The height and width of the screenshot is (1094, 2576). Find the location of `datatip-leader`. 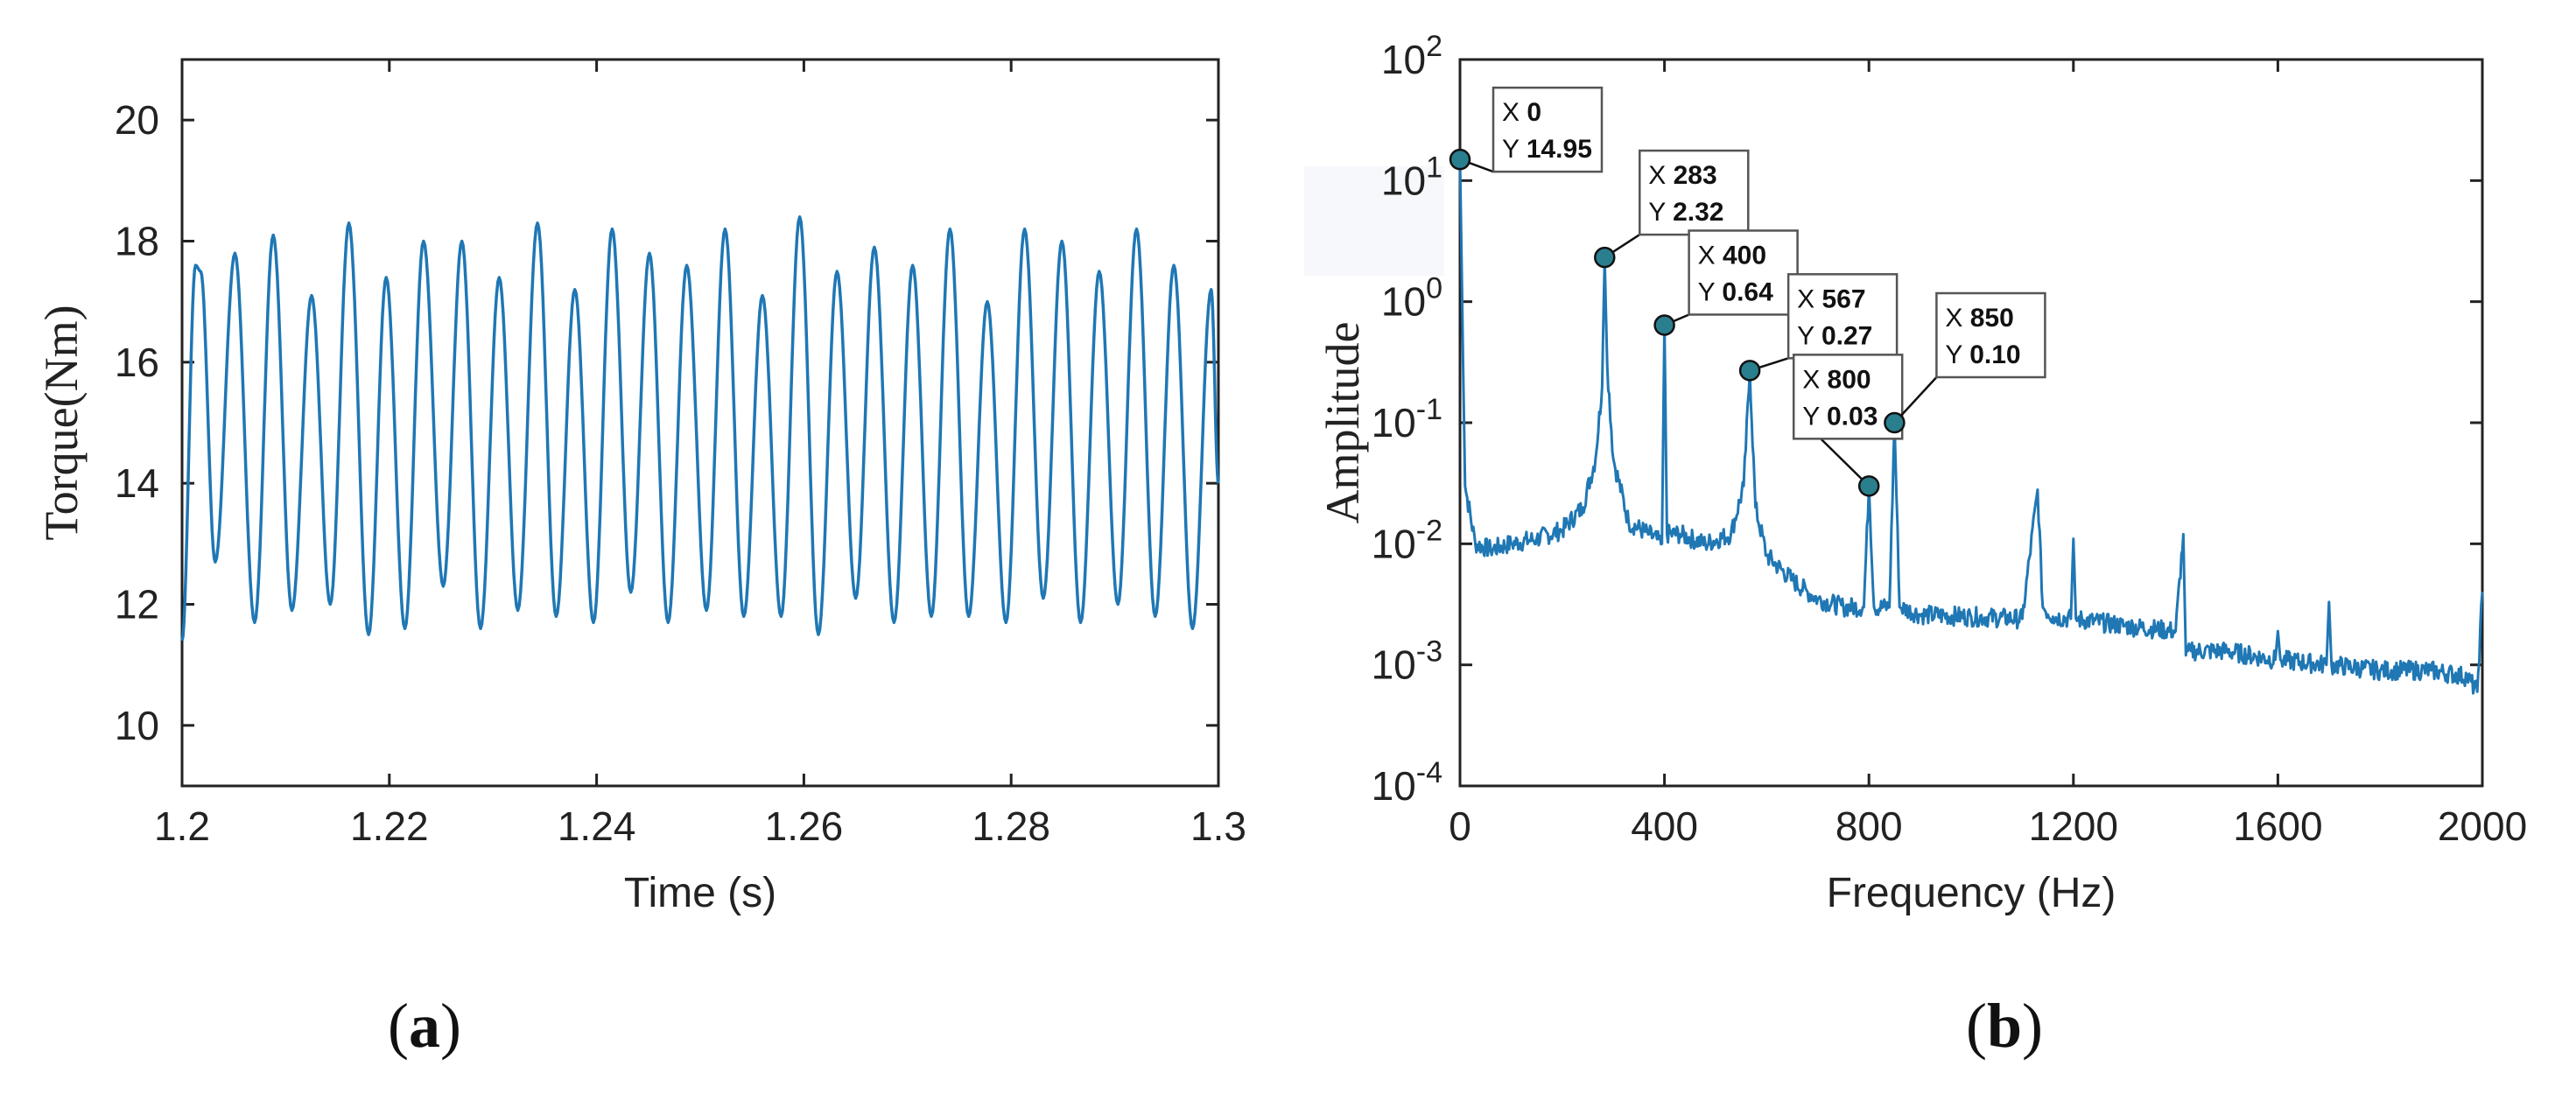

datatip-leader is located at coordinates (1845, 462).